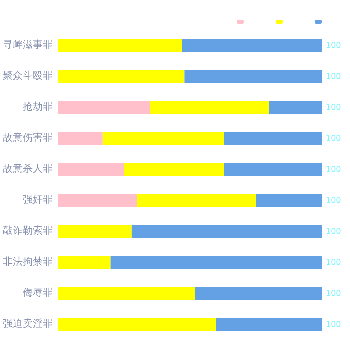 The height and width of the screenshot is (350, 350). Describe the element at coordinates (38, 293) in the screenshot. I see `y-tick-label: 侮辱罪` at that location.